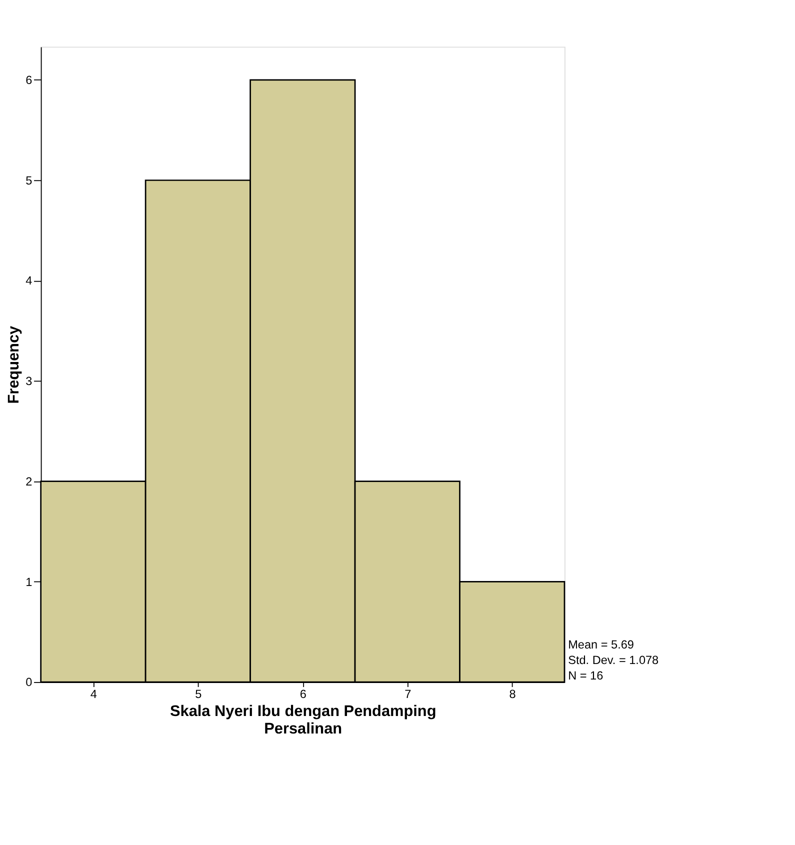 The image size is (795, 845). Describe the element at coordinates (586, 675) in the screenshot. I see `text: N = 16` at that location.